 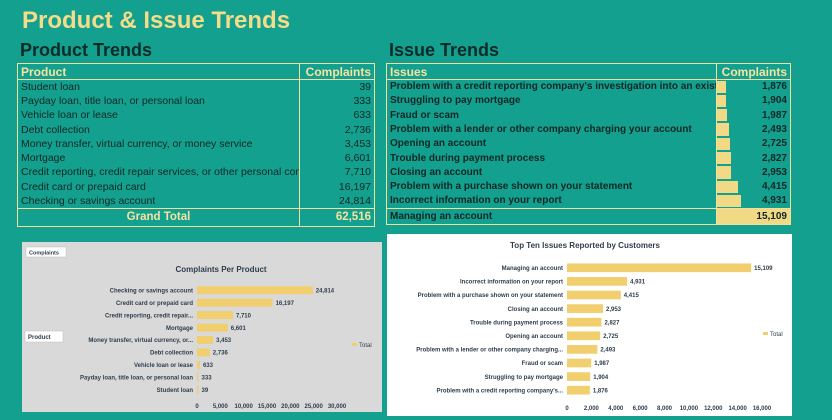 I want to click on page-title: Product & Issue Trends, so click(x=156, y=20).